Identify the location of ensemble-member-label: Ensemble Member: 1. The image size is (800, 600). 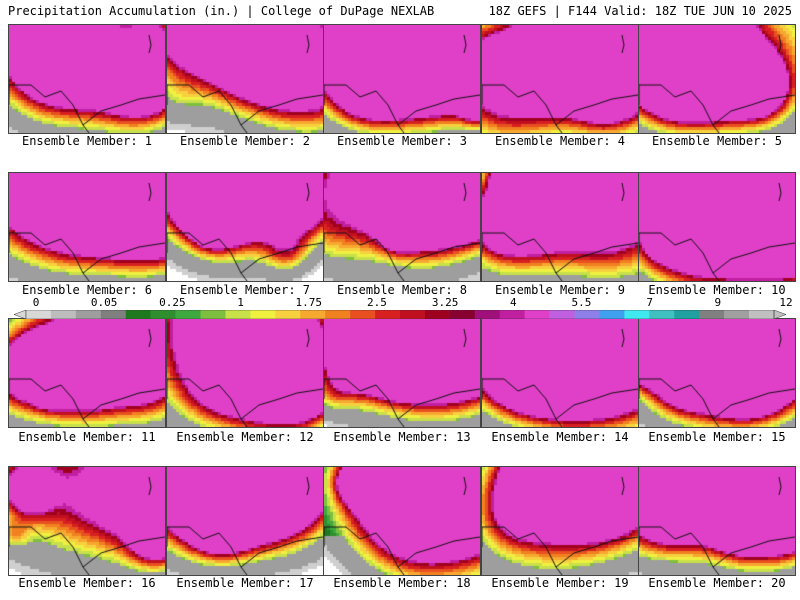
(87, 141).